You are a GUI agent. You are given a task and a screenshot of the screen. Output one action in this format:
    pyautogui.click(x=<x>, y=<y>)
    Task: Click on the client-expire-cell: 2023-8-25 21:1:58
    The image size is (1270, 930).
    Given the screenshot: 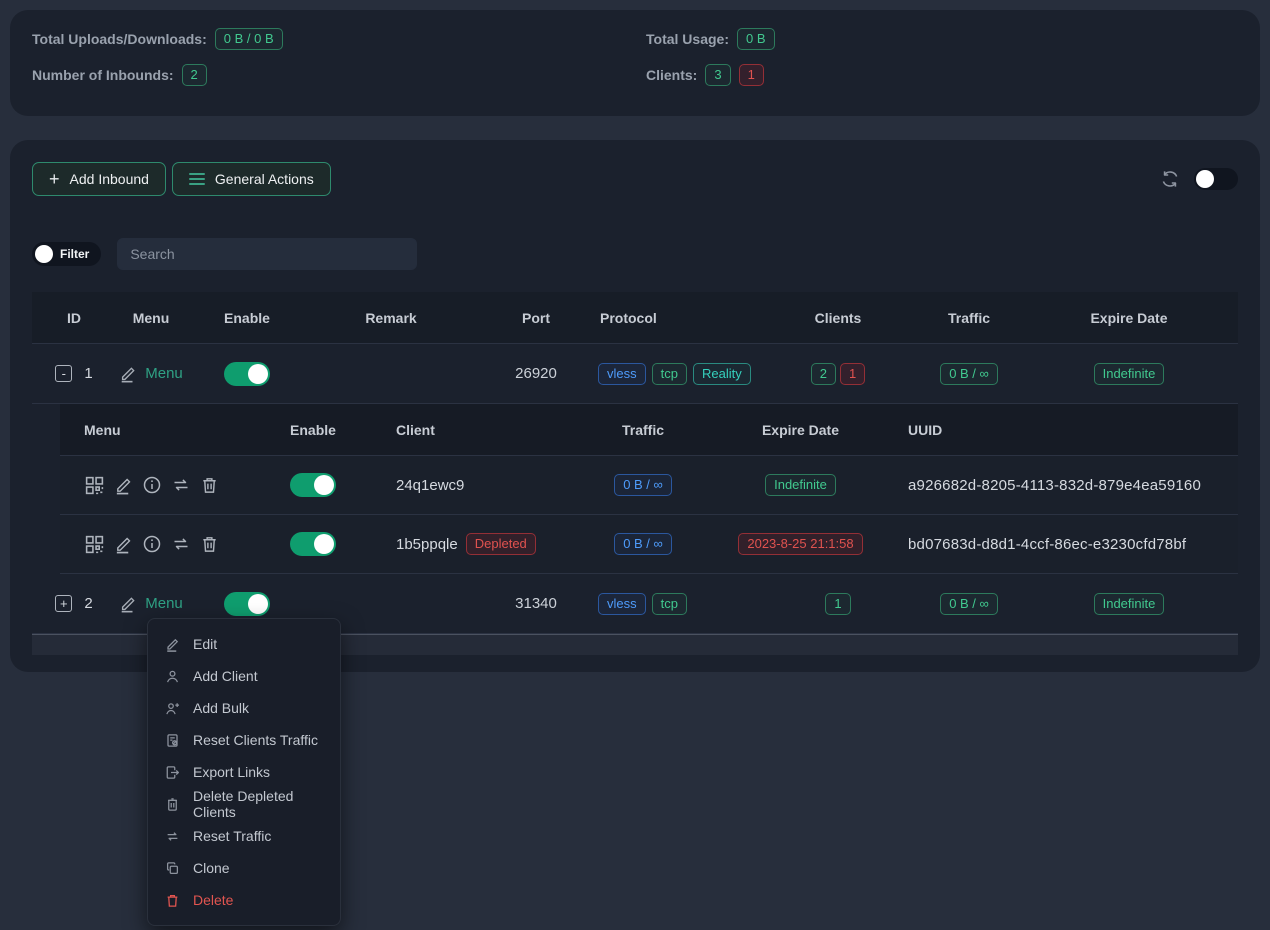 What is the action you would take?
    pyautogui.click(x=800, y=544)
    